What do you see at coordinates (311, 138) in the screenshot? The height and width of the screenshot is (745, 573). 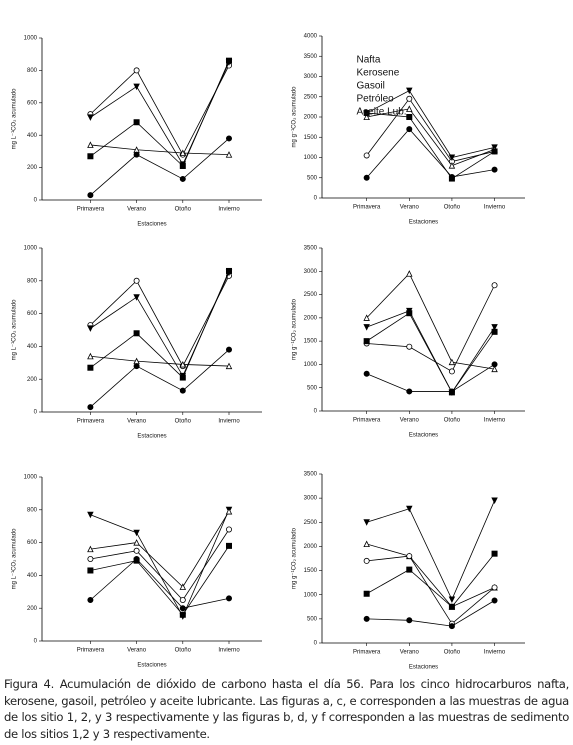 I see `y-tick-label: 1500` at bounding box center [311, 138].